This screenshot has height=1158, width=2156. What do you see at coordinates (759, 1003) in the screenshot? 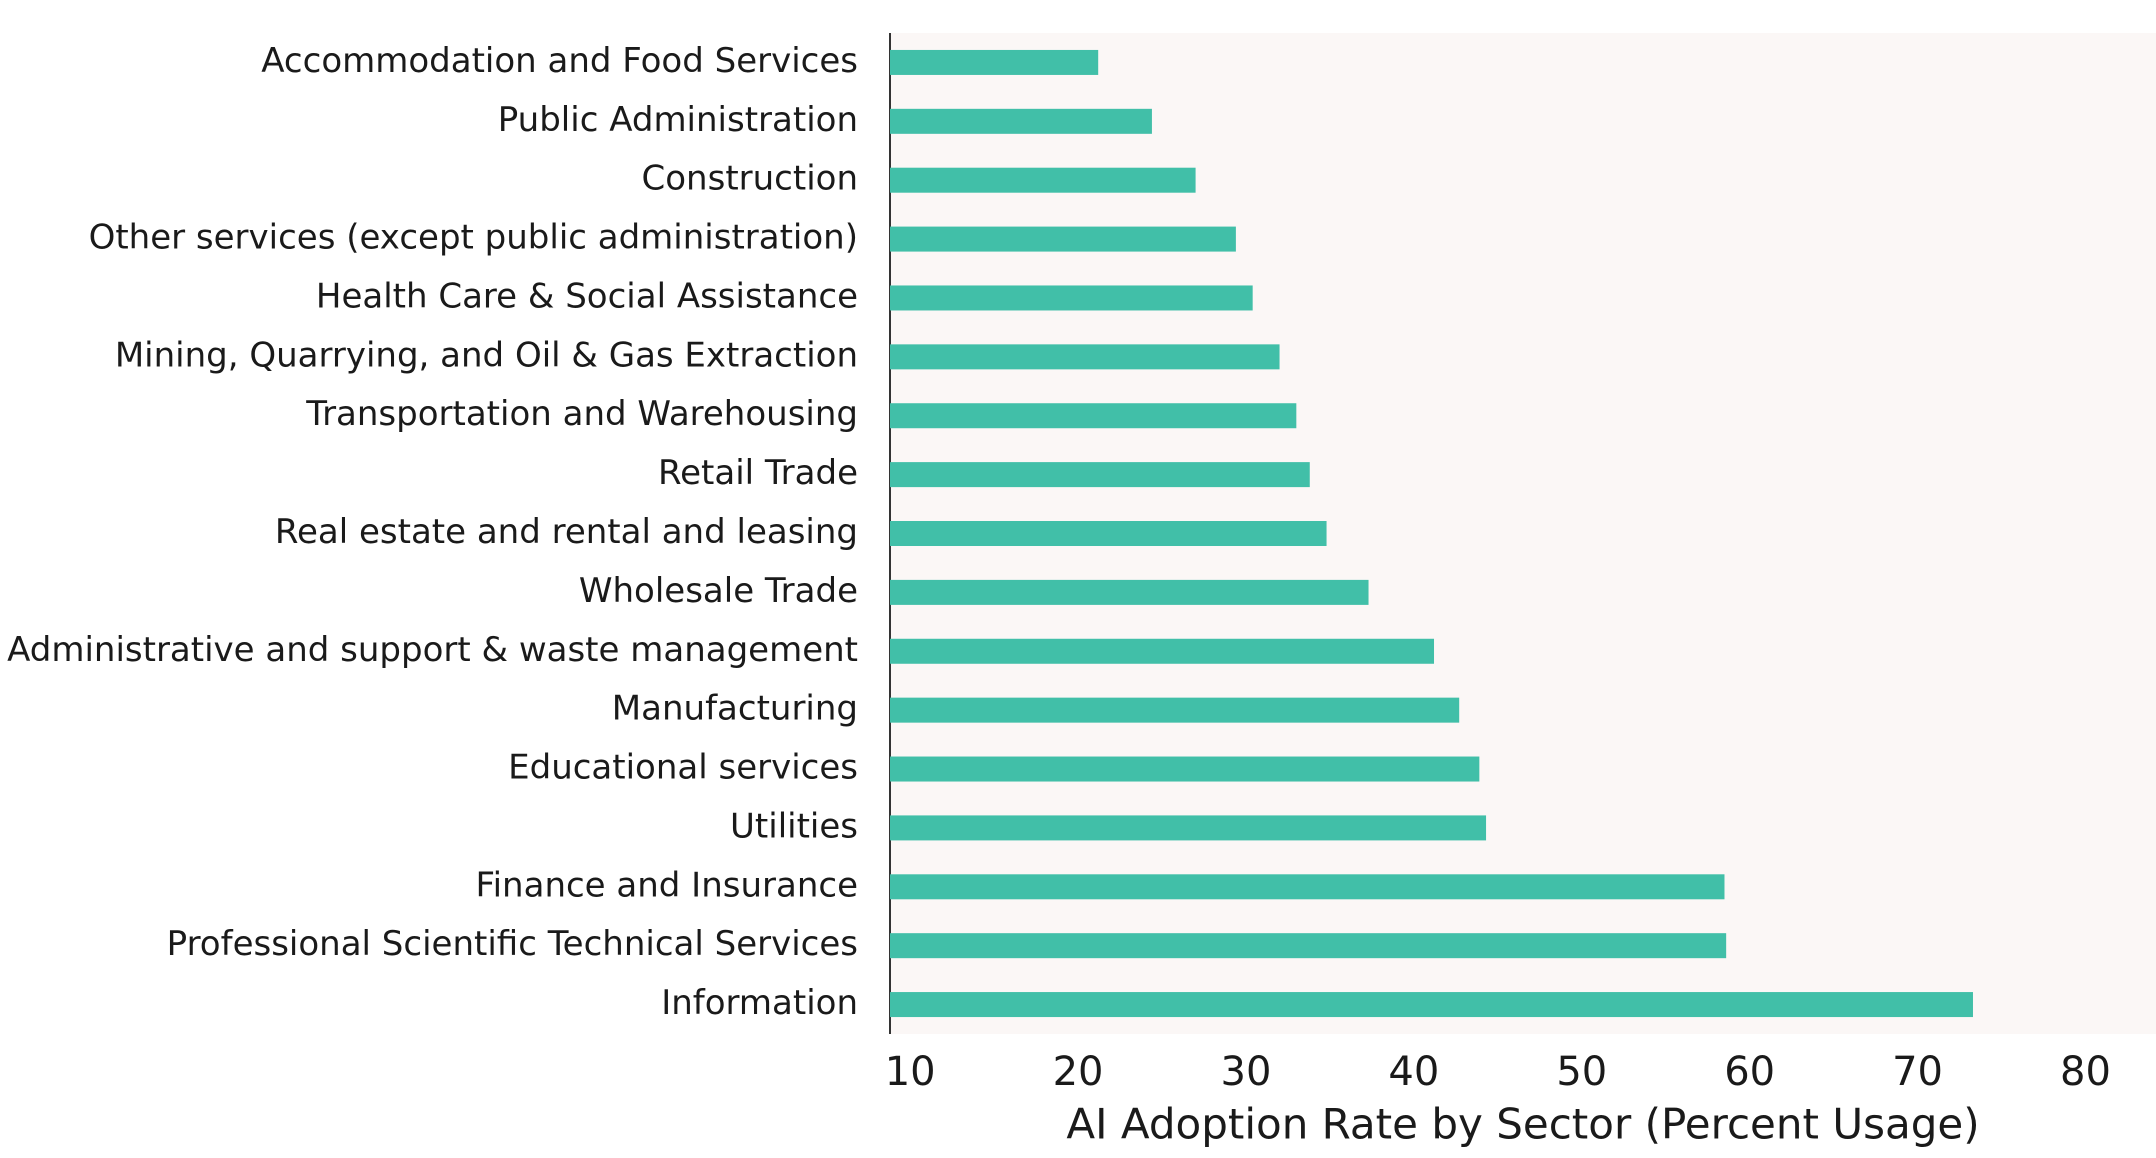
I see `y-tick-label: Information` at bounding box center [759, 1003].